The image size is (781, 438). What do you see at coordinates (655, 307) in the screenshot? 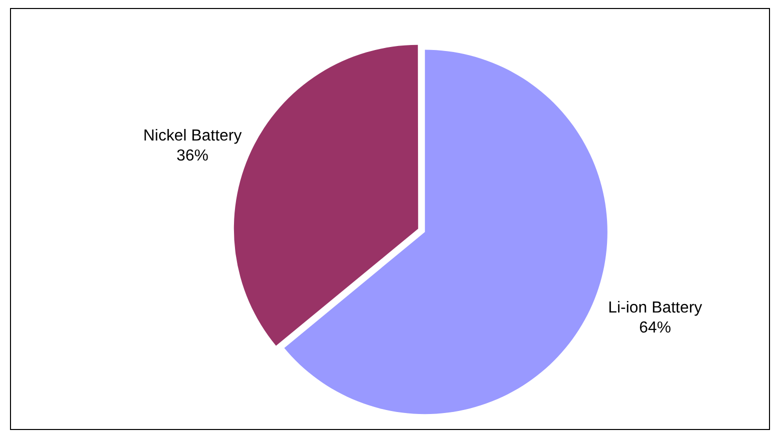
I see `slice-label: Li-ion Battery` at bounding box center [655, 307].